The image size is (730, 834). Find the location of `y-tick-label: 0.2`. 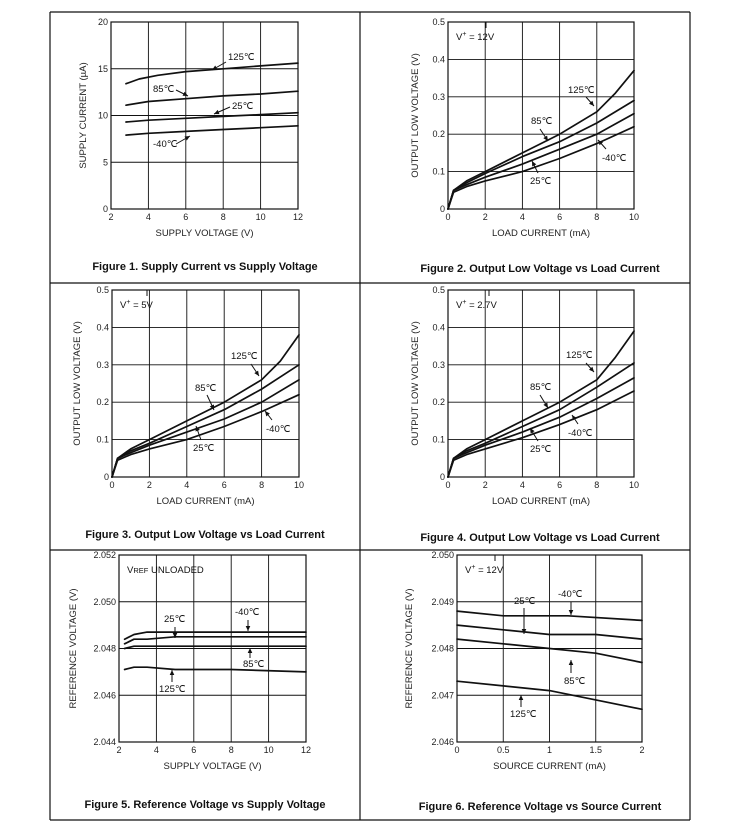

y-tick-label: 0.2 is located at coordinates (102, 402).